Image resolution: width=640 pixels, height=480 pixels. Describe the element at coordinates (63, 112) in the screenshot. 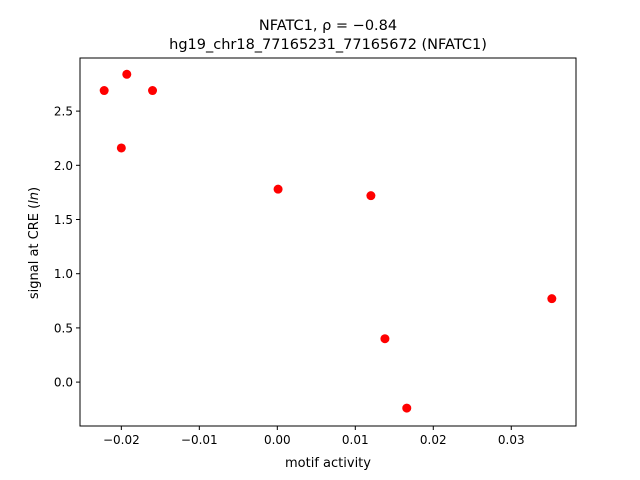

I see `y-tick-label-5: 2.5` at that location.